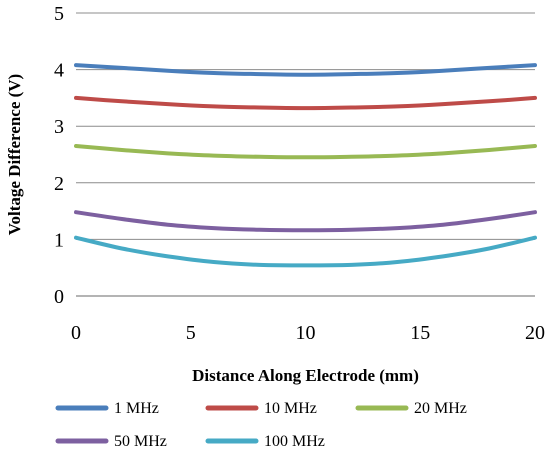  What do you see at coordinates (14, 154) in the screenshot?
I see `y-axis-title: Voltage Difference (V)` at bounding box center [14, 154].